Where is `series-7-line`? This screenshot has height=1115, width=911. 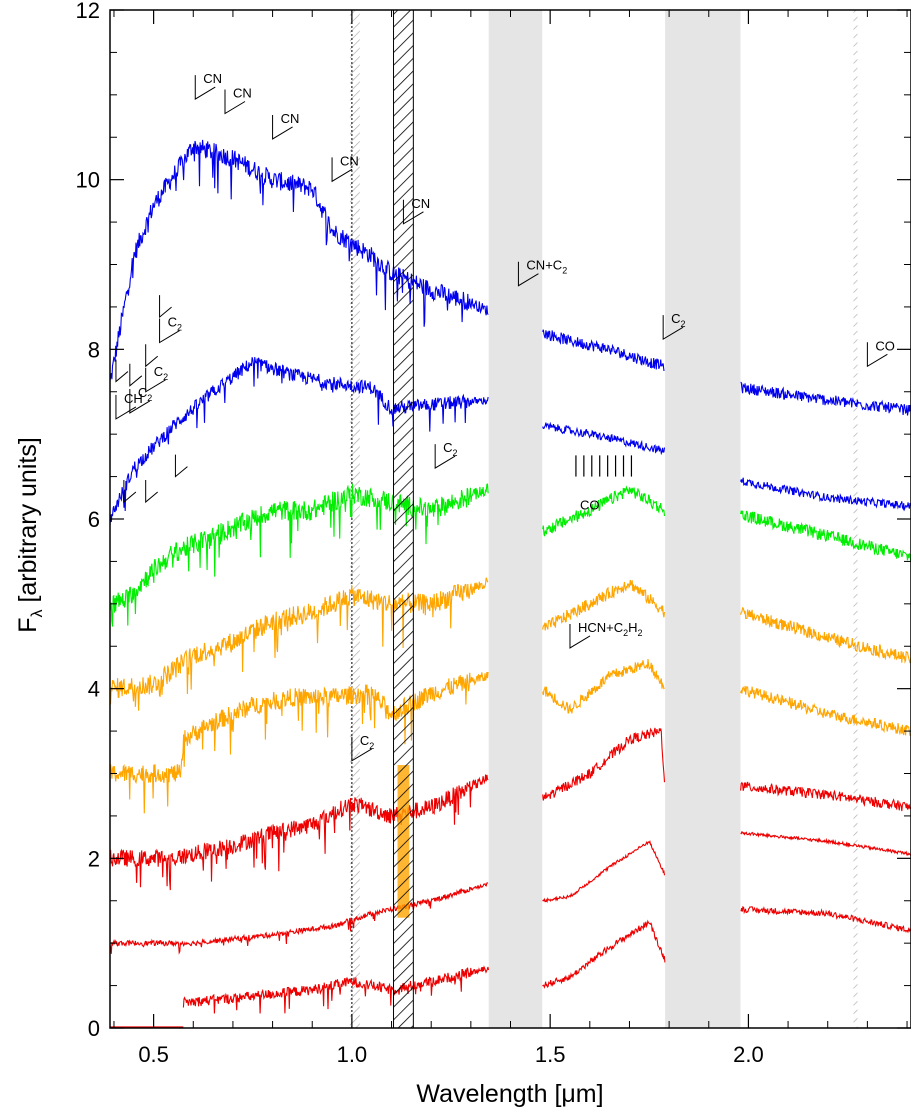
series-7-line is located at coordinates (546, 960).